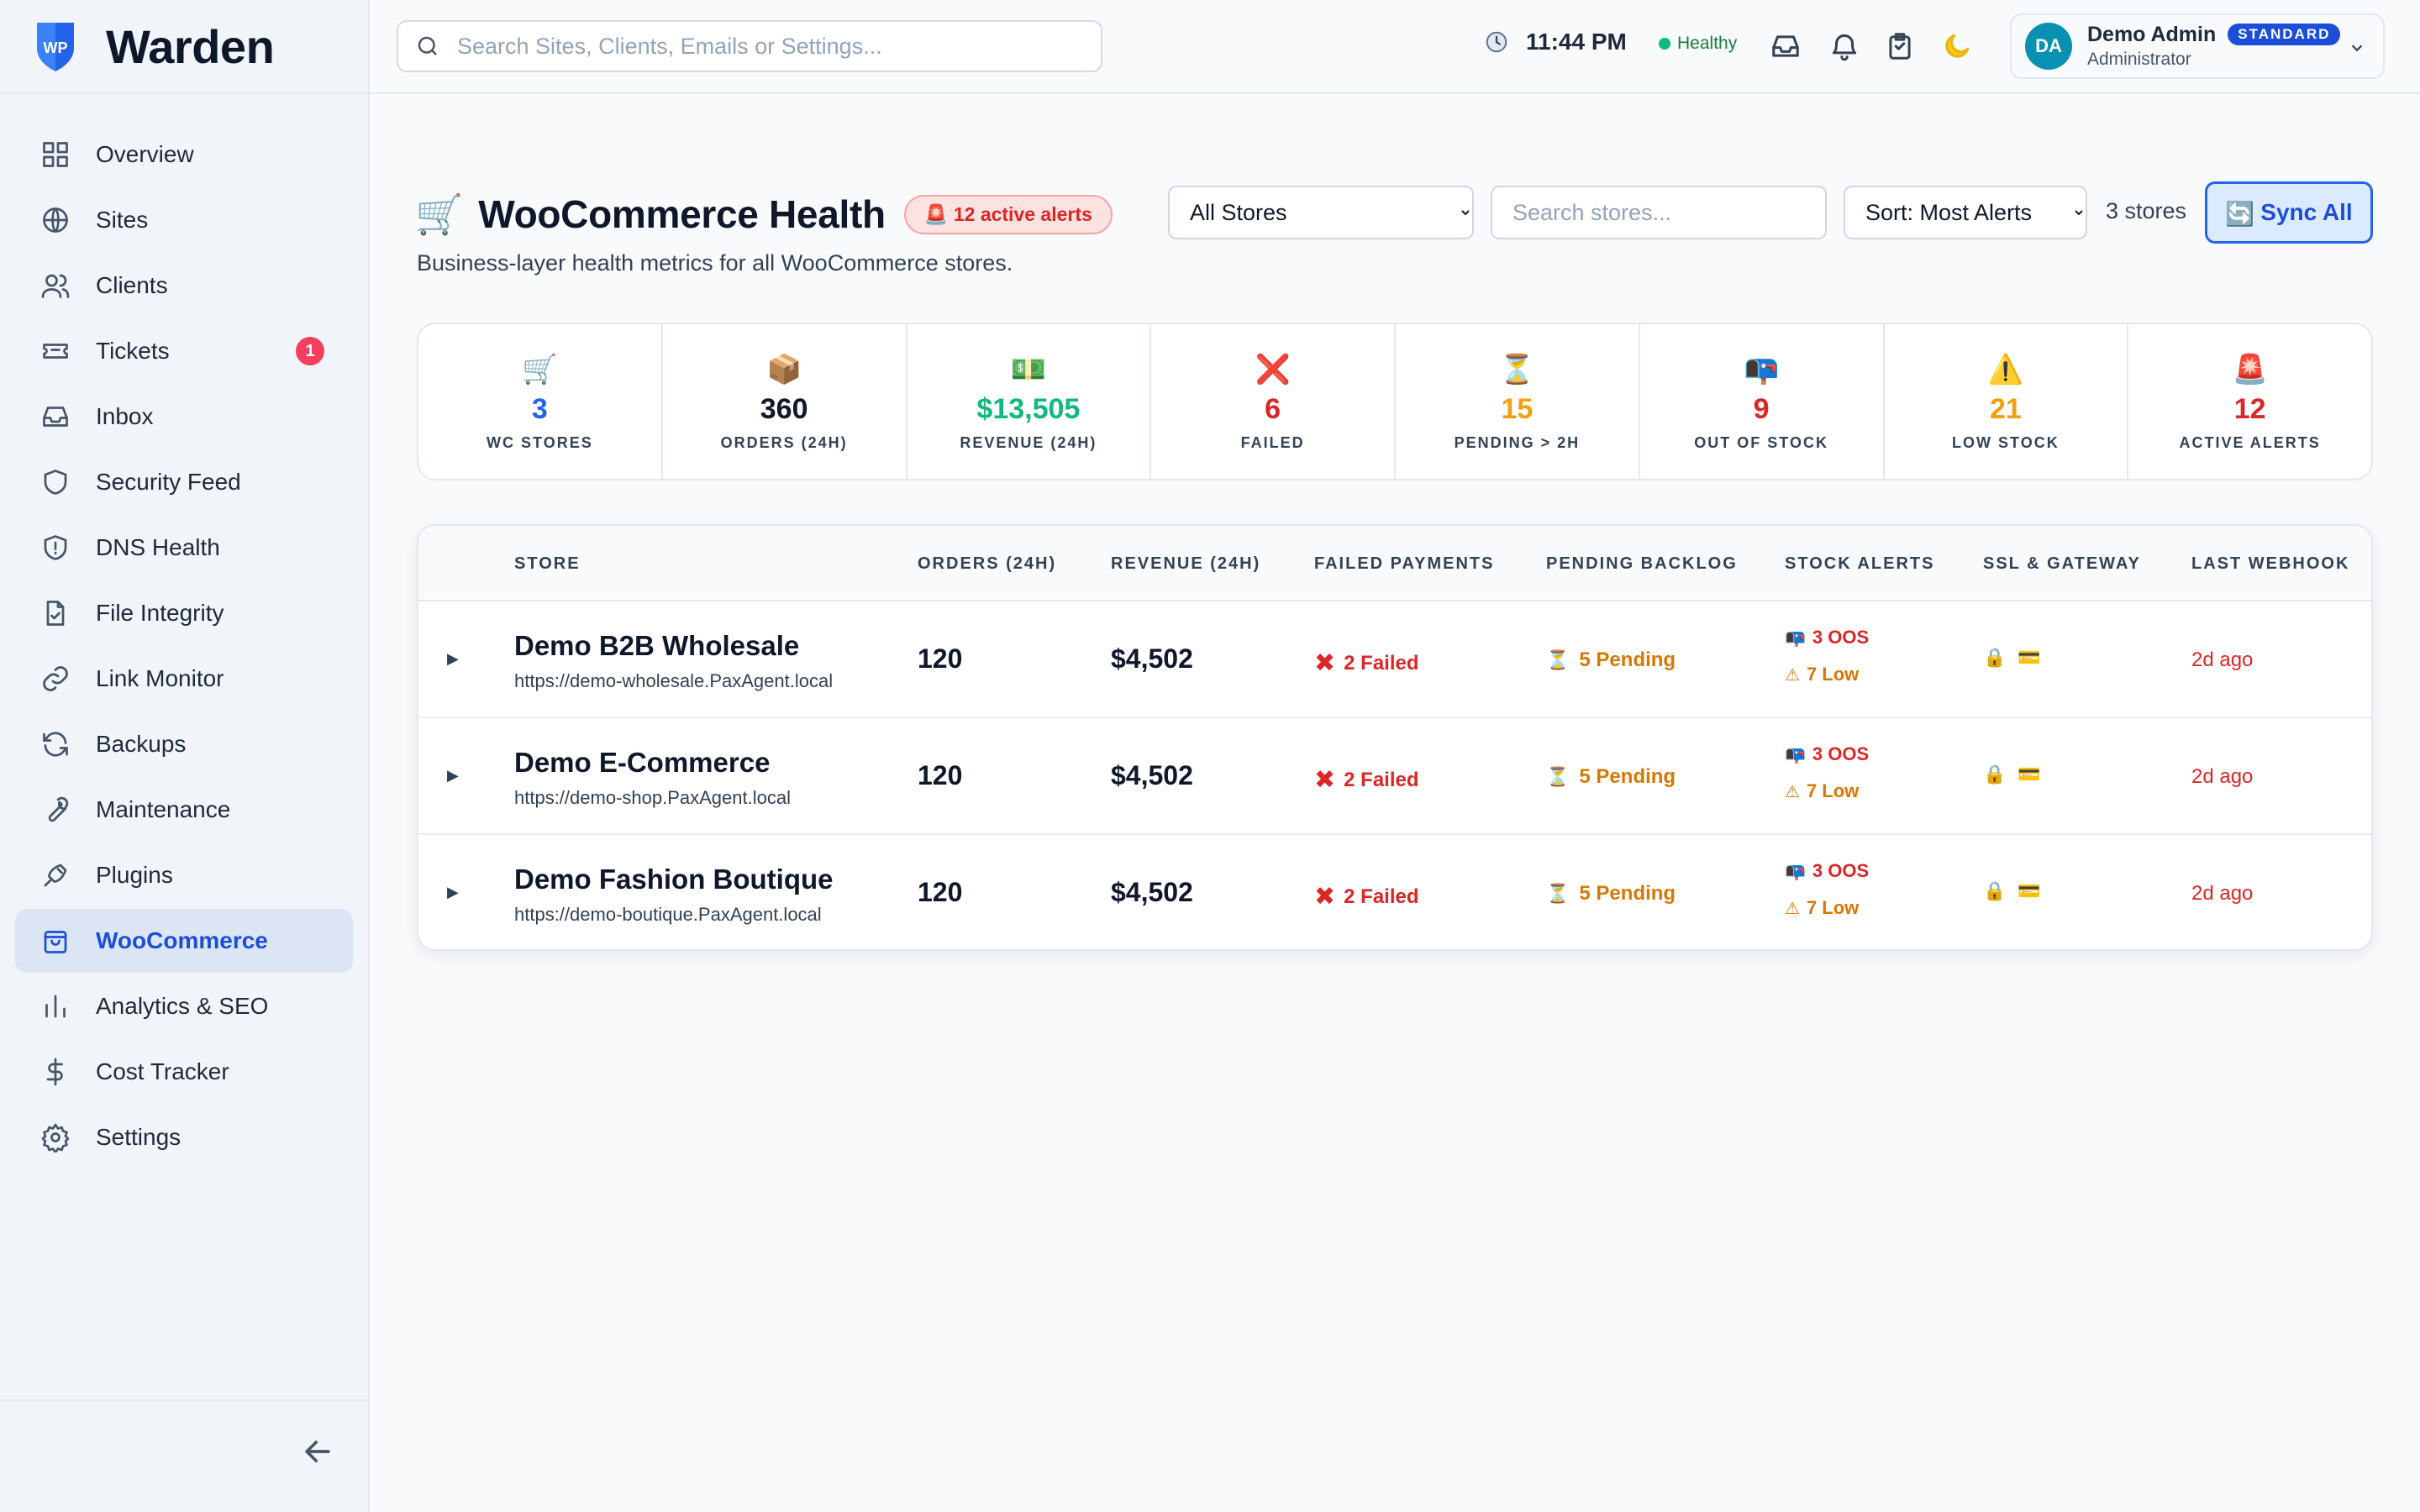  What do you see at coordinates (184, 1137) in the screenshot?
I see `sidebar-item-settings: Settings` at bounding box center [184, 1137].